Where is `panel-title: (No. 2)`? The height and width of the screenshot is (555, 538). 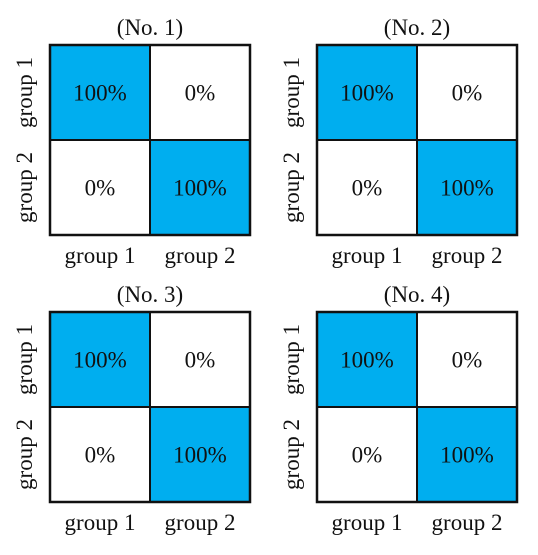 panel-title: (No. 2) is located at coordinates (417, 27).